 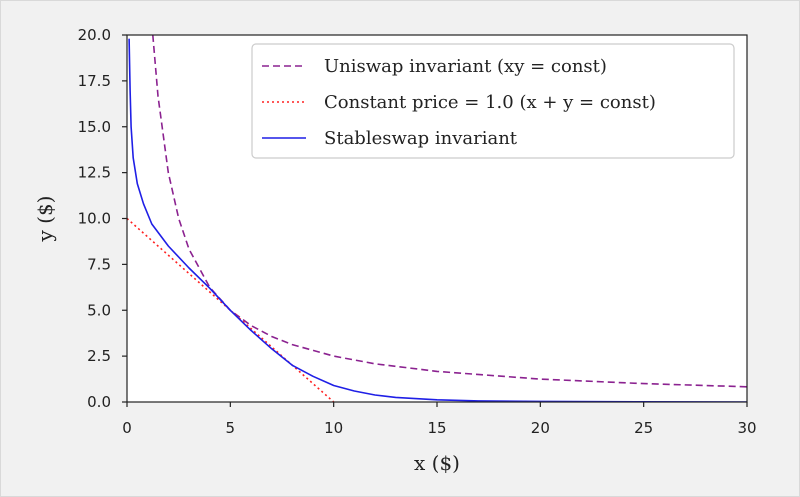 I want to click on y-tick-label: 10.0, so click(x=94, y=219).